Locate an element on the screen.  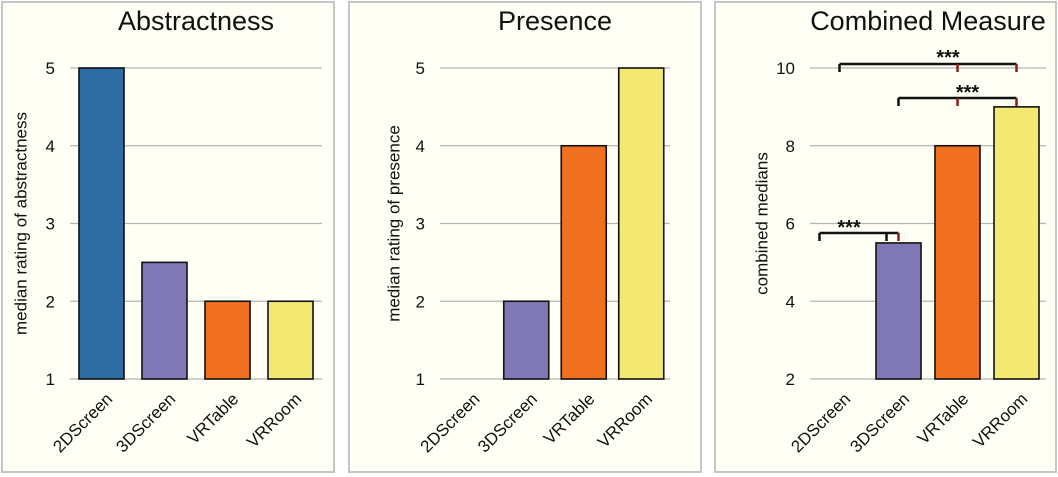
chart-title: Combined Measure is located at coordinates (928, 21).